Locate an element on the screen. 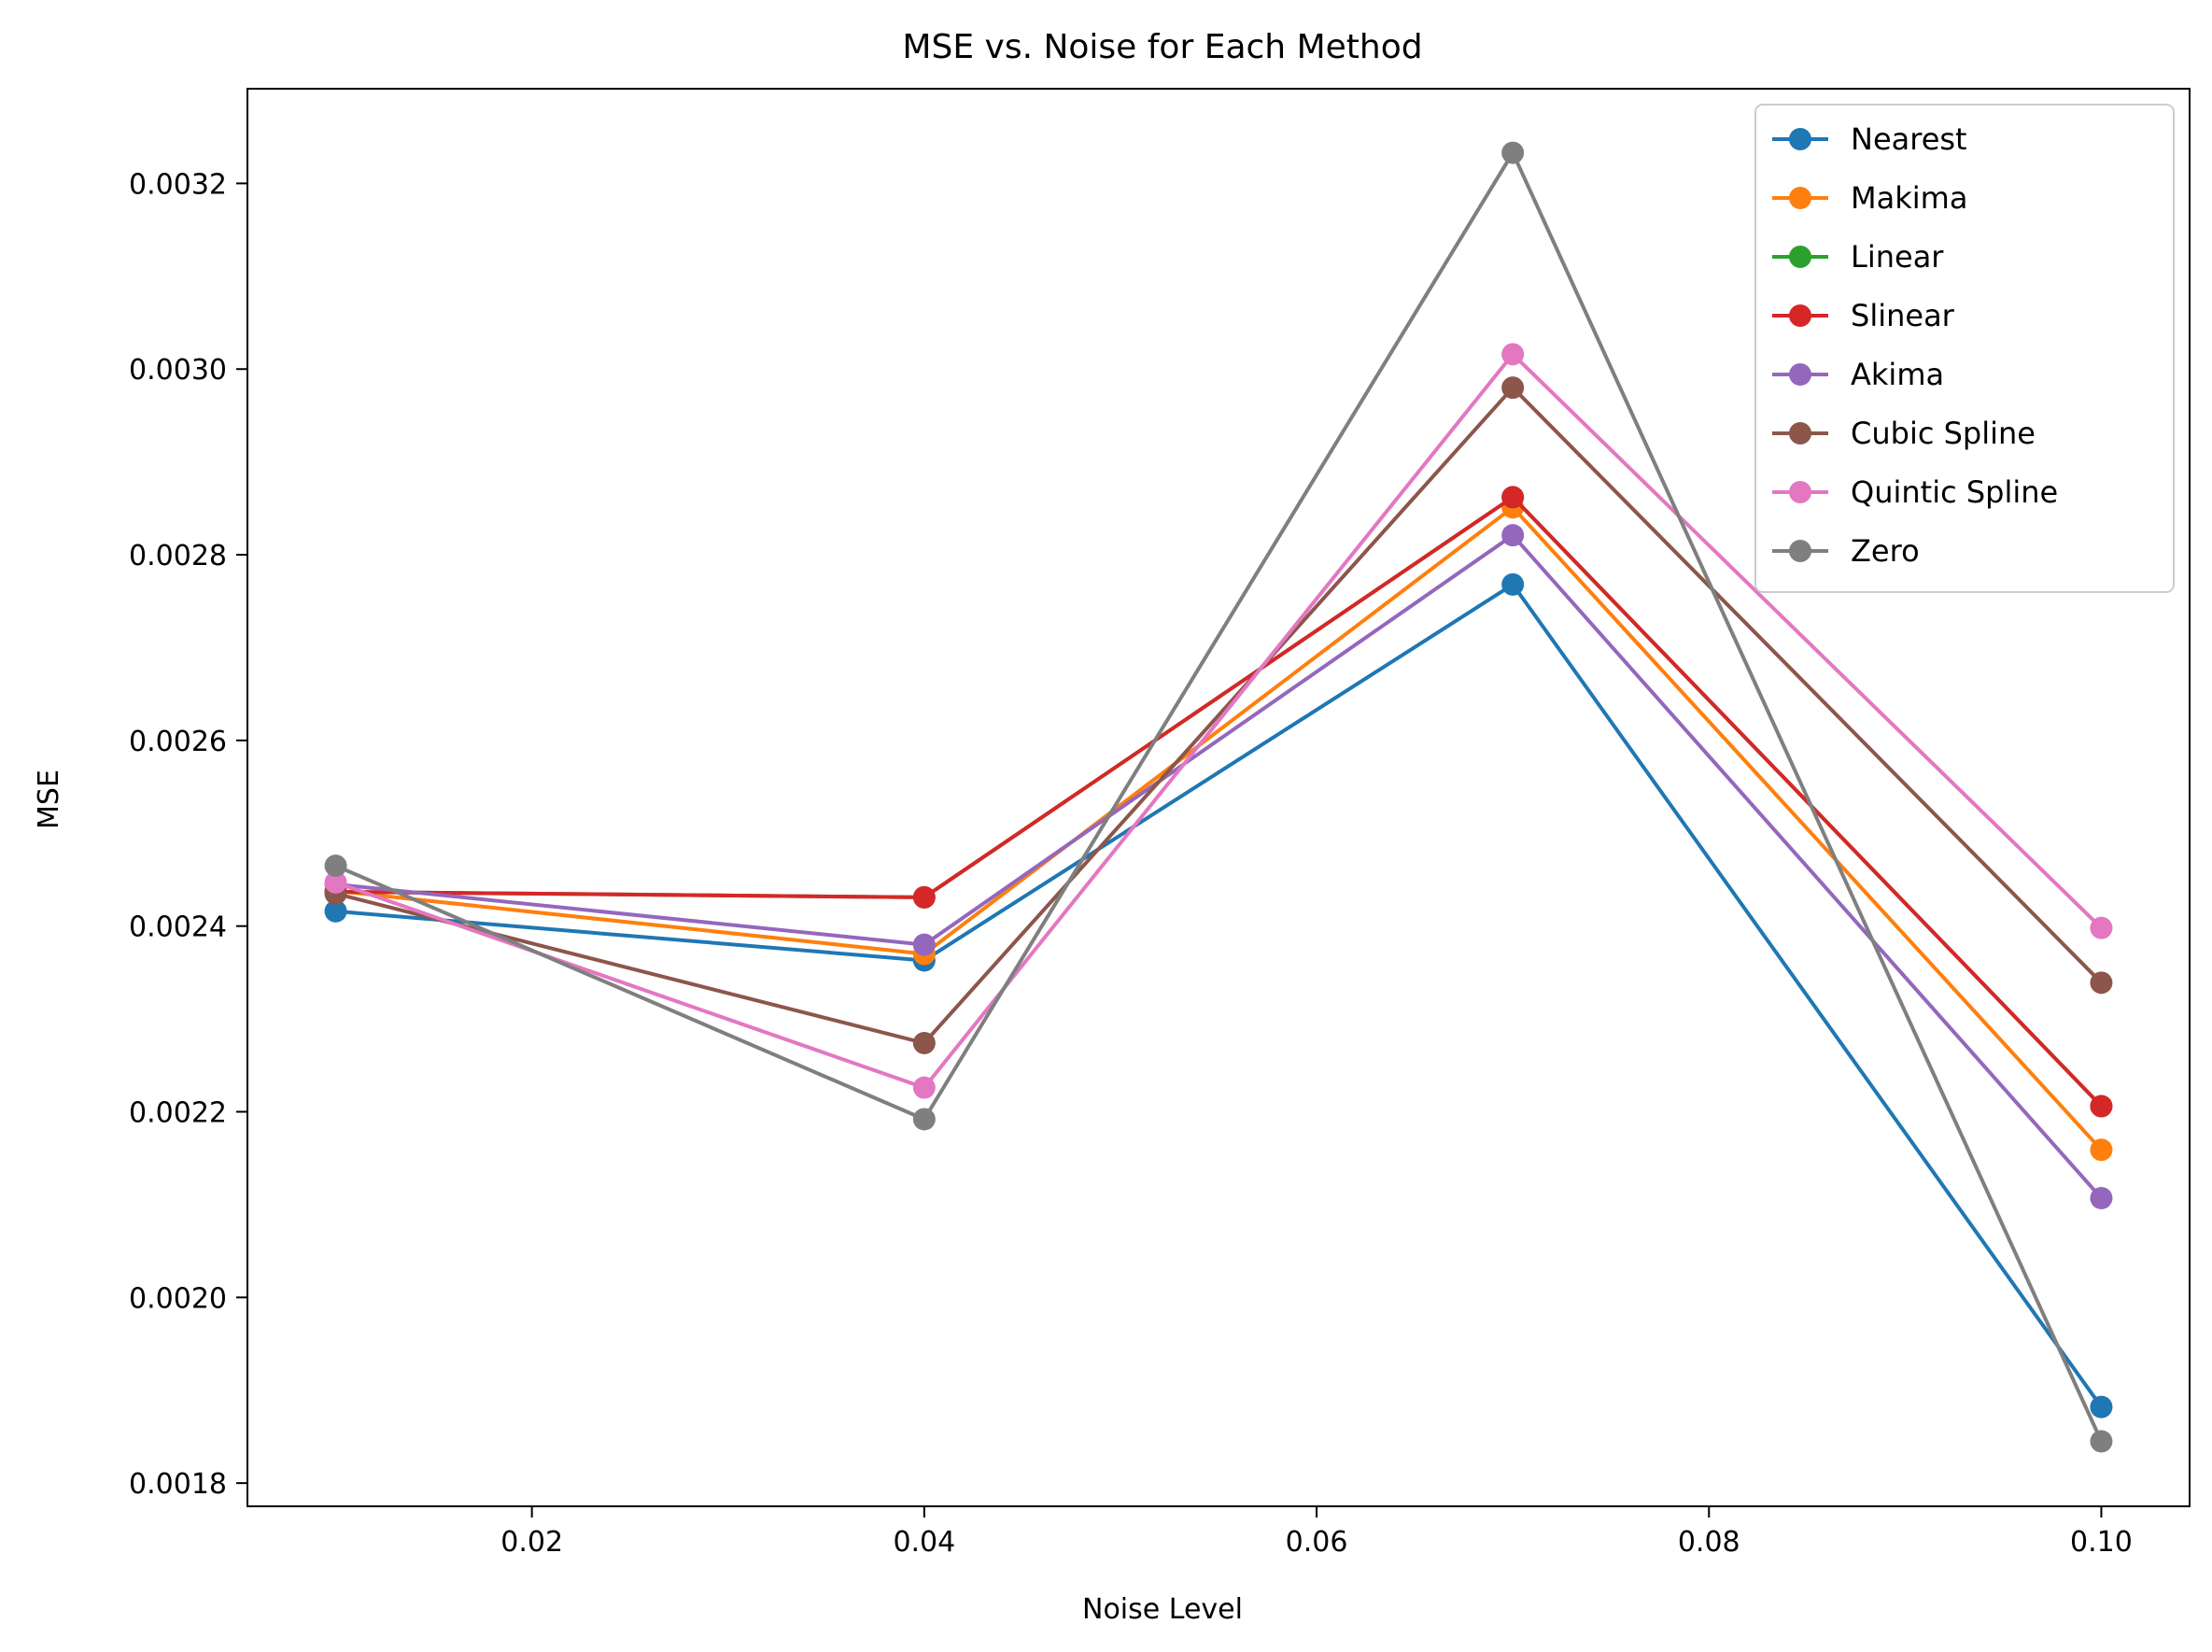 This screenshot has height=1652, width=2212. legend-item: Quintic Spline is located at coordinates (1915, 492).